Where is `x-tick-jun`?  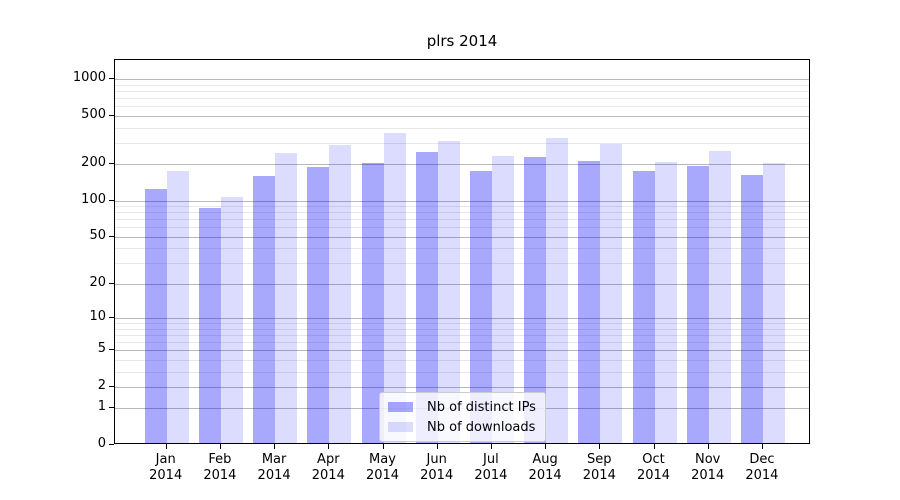 x-tick-jun is located at coordinates (437, 446).